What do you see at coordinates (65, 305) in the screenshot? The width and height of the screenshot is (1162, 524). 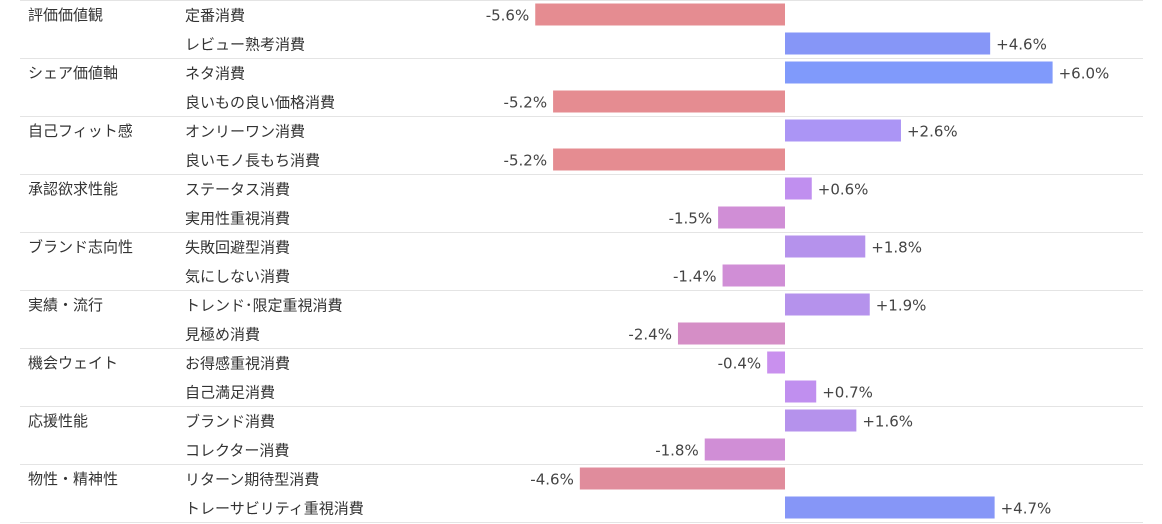 I see `group-label: 実績・流行` at bounding box center [65, 305].